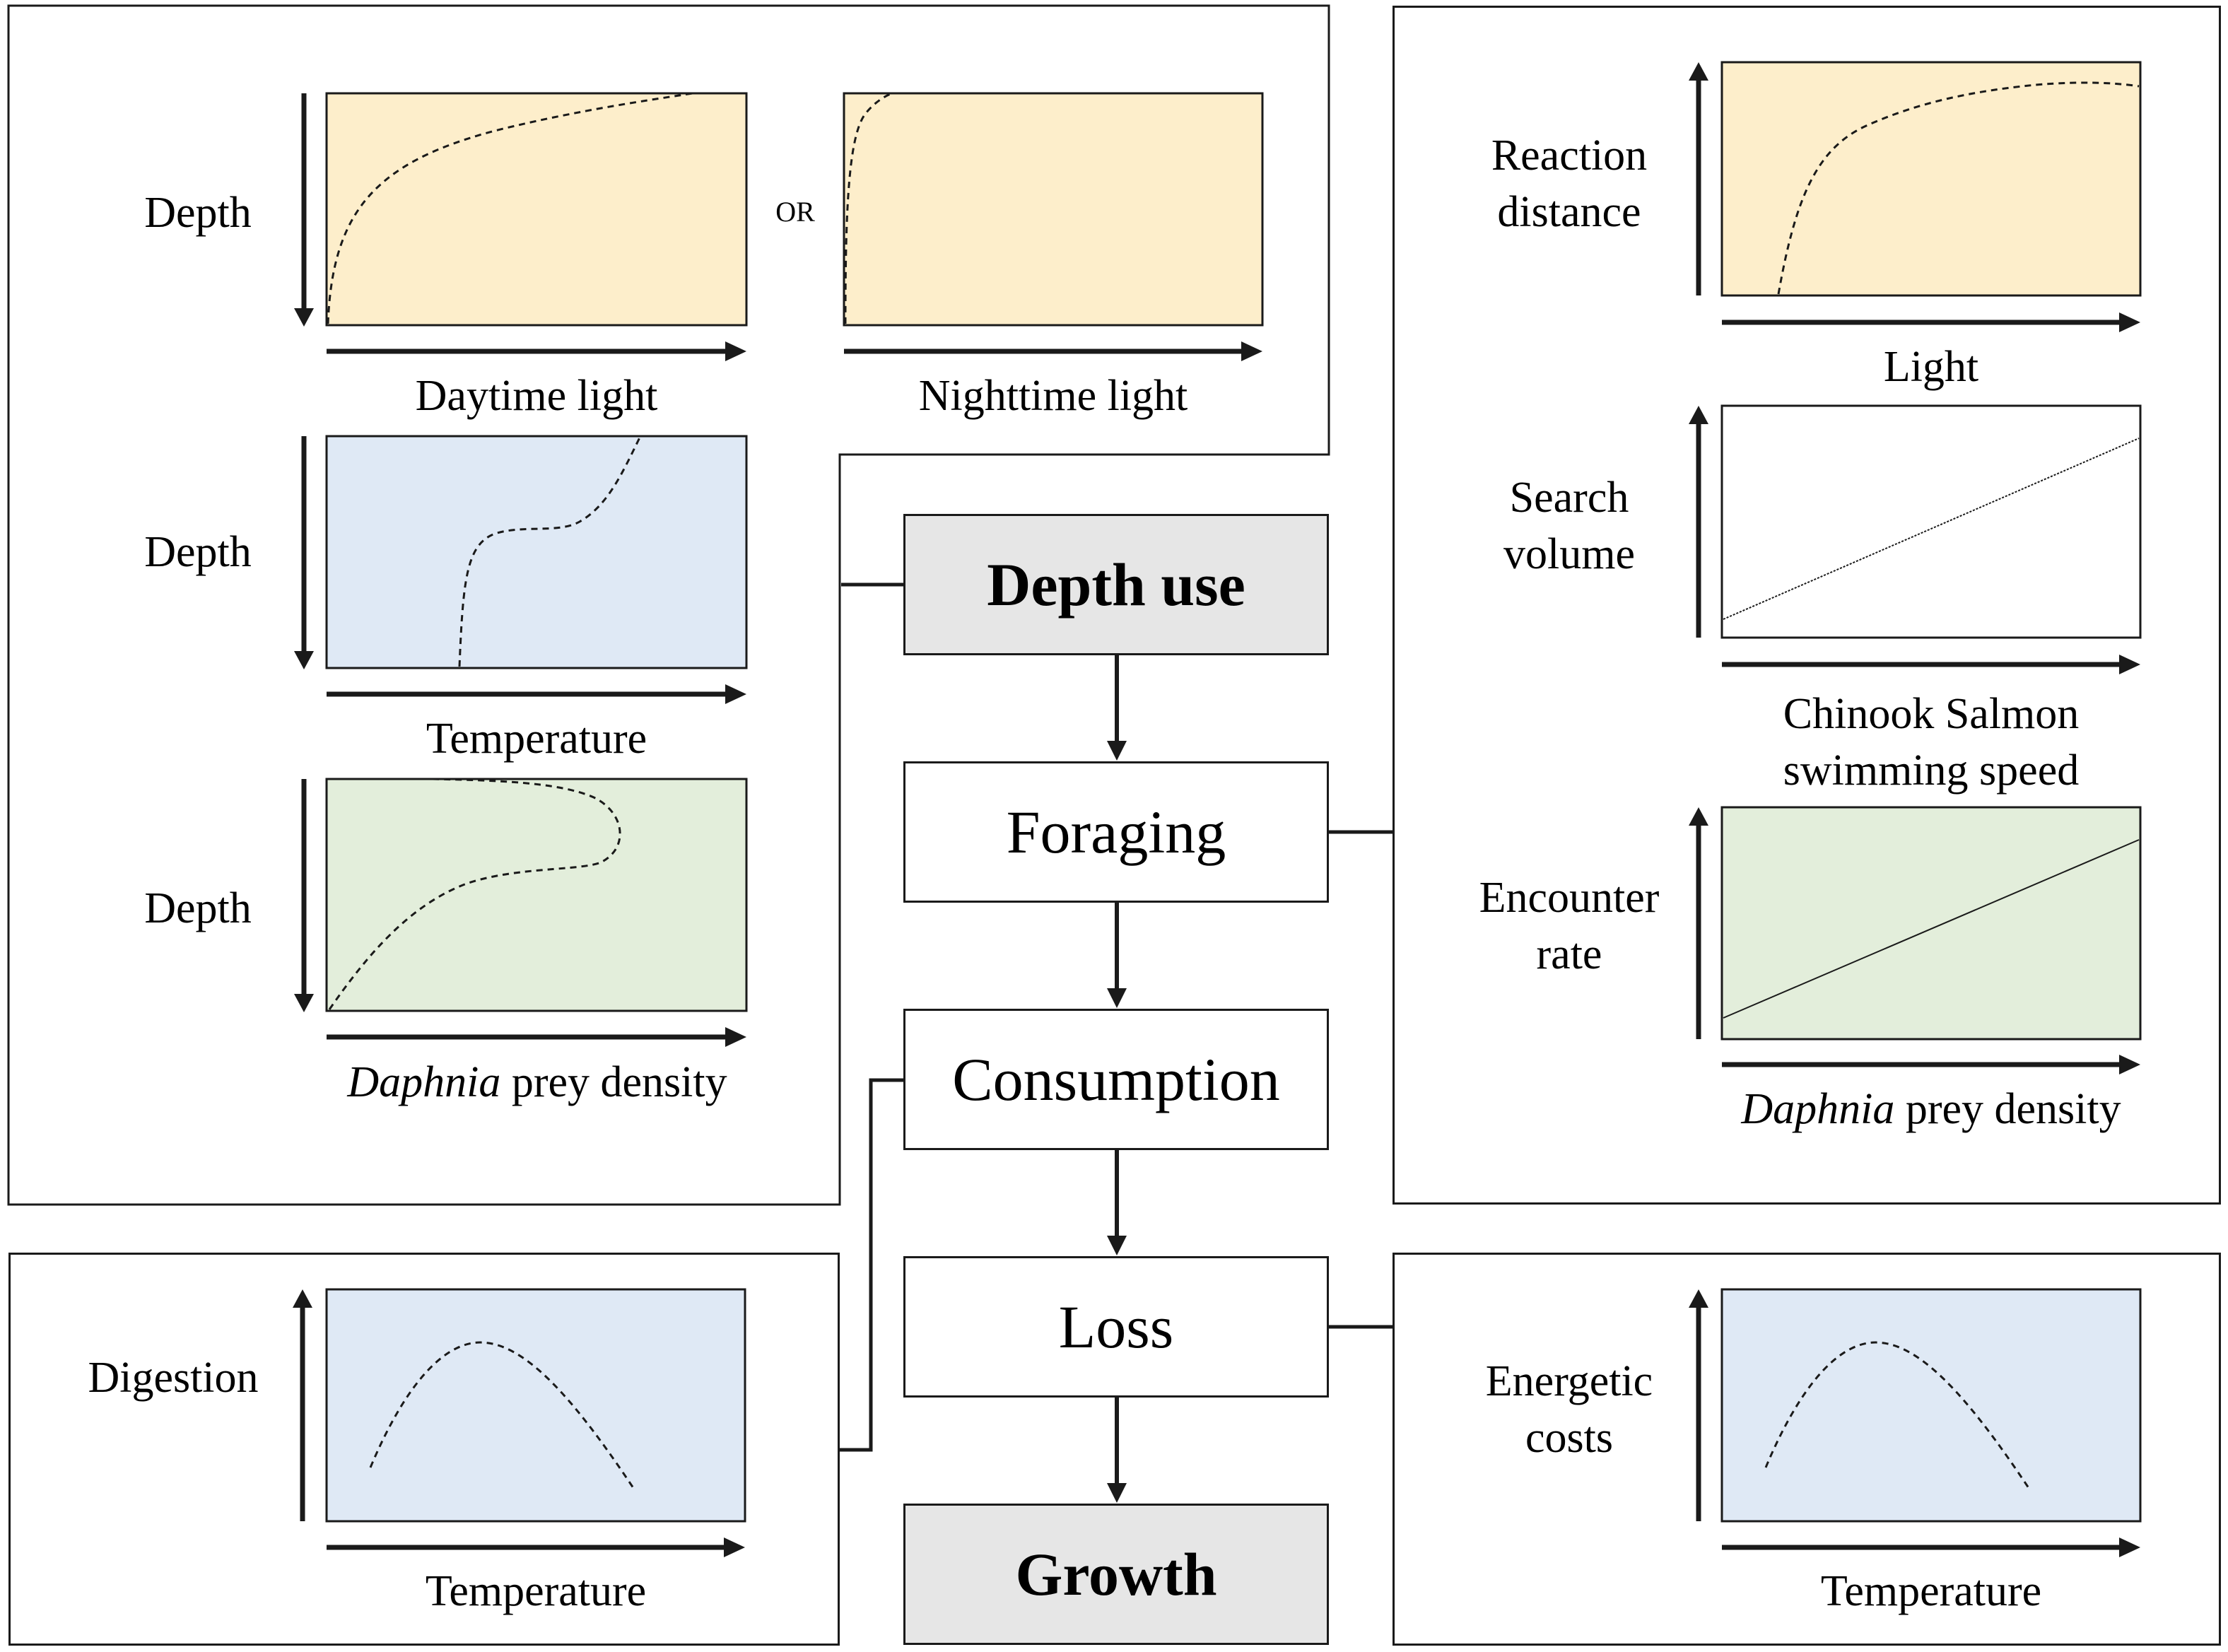  I want to click on search-x-label: Chinook Salmon swimming speed, so click(1931, 742).